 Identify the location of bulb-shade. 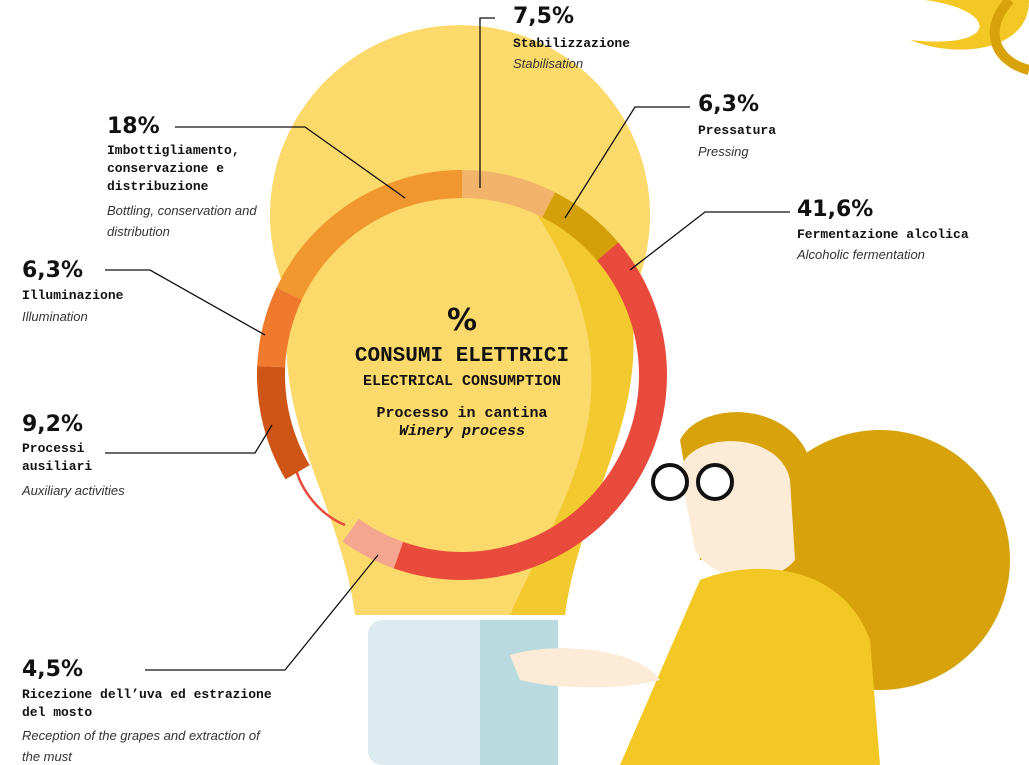
(572, 402).